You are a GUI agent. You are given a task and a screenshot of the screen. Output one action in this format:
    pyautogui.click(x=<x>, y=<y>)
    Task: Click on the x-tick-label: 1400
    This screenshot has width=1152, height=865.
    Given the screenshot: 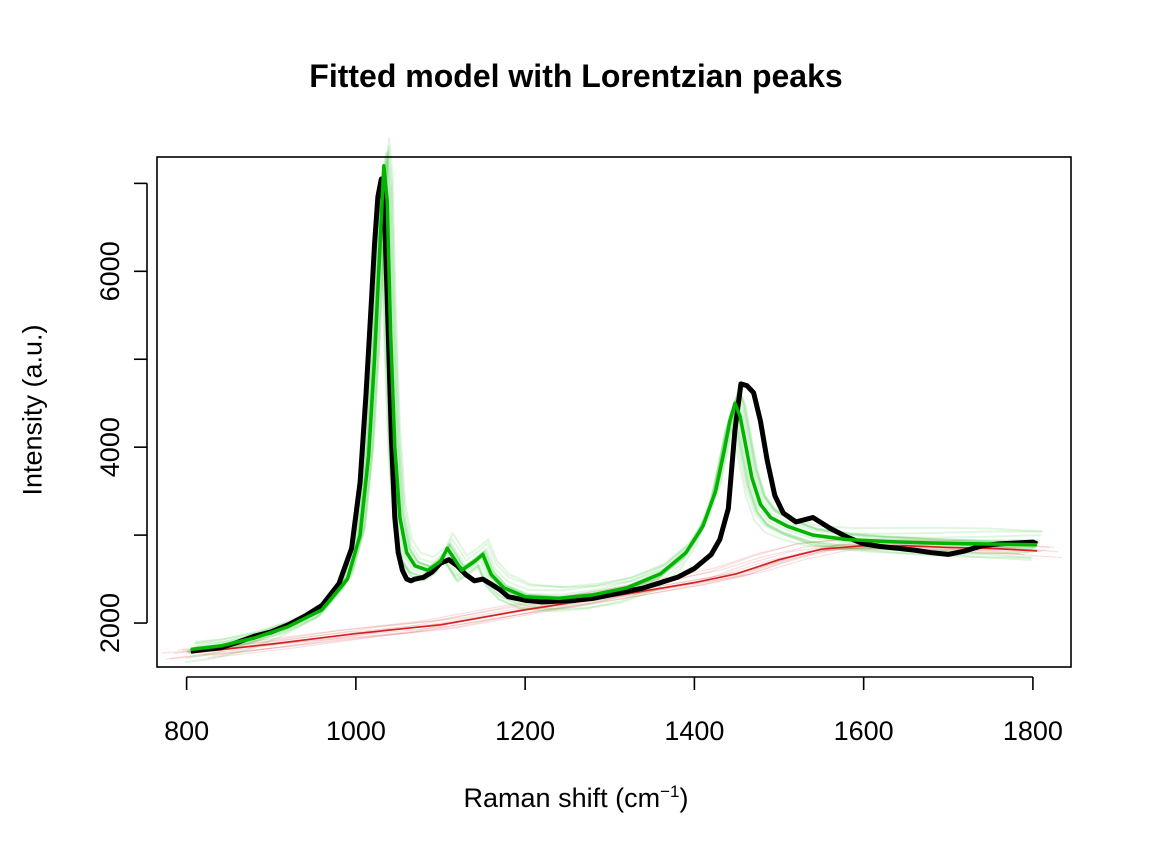 What is the action you would take?
    pyautogui.click(x=694, y=731)
    